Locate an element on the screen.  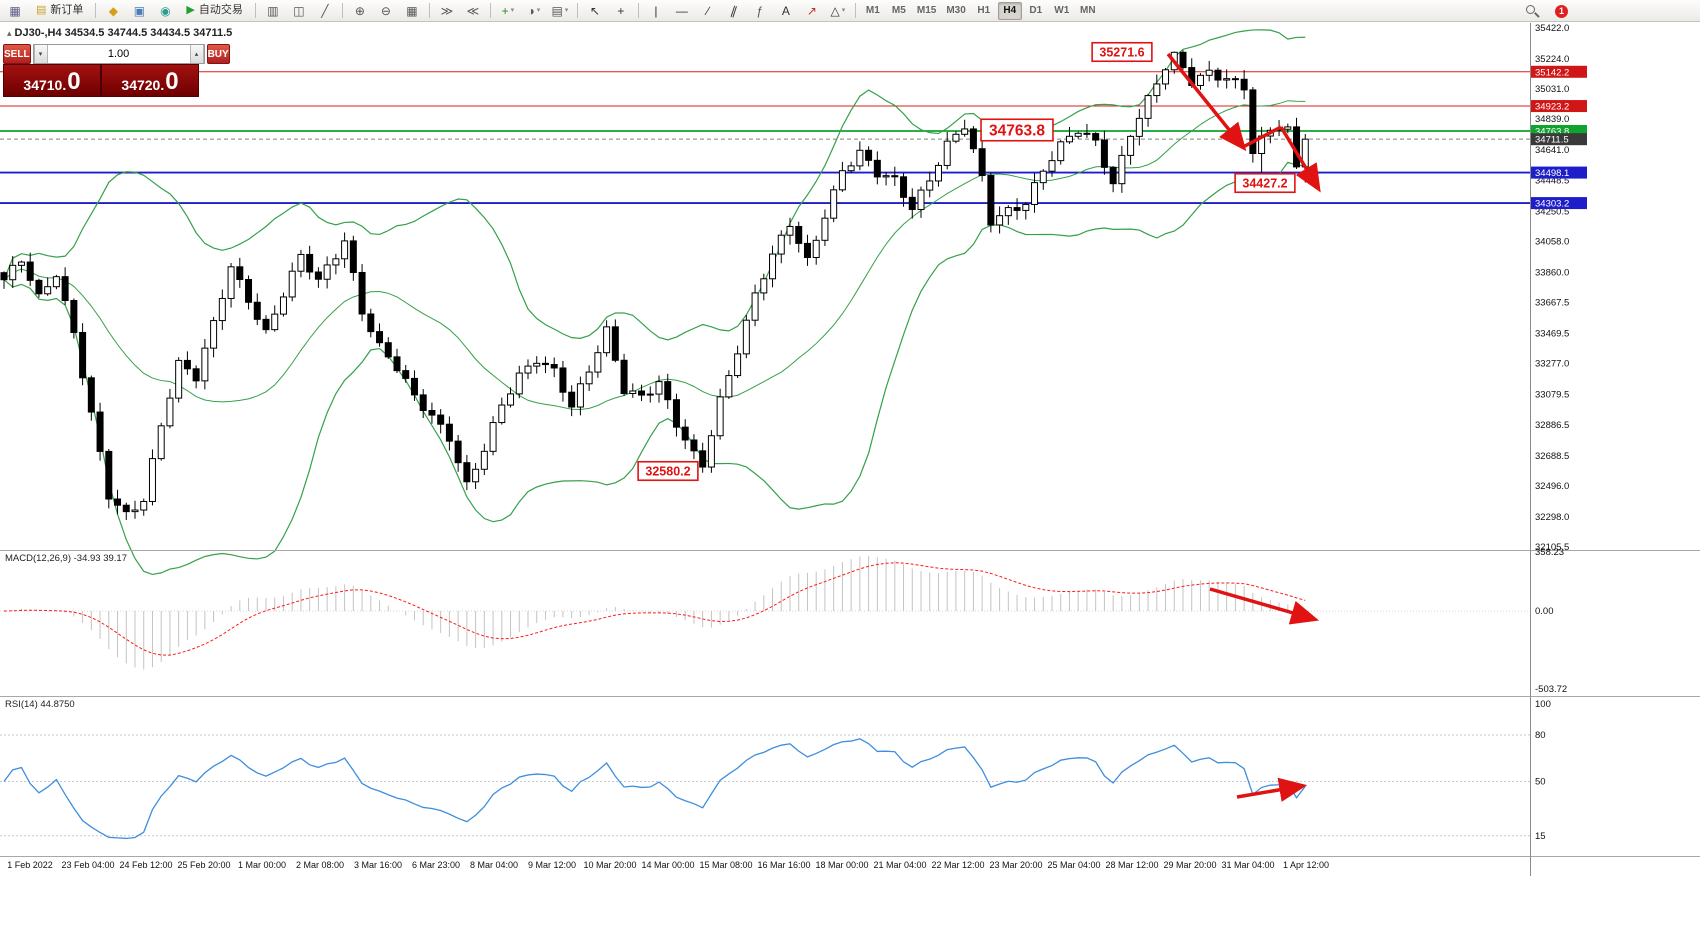
svg-text: 33860.0 is located at coordinates (1552, 272).